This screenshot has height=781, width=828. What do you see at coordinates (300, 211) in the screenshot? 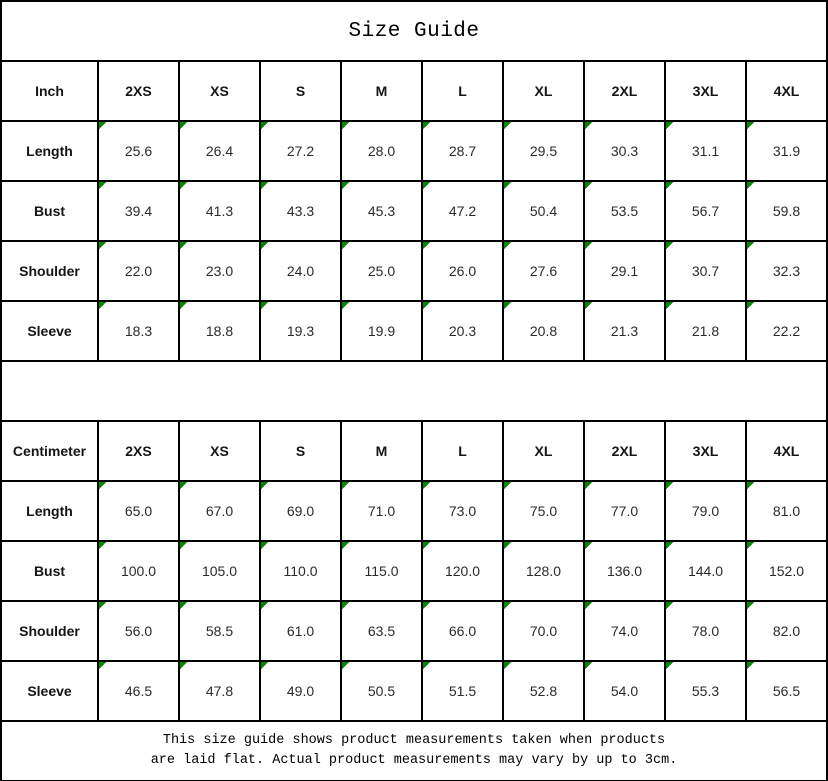
I see `measurement-value-cell: 43.3` at bounding box center [300, 211].